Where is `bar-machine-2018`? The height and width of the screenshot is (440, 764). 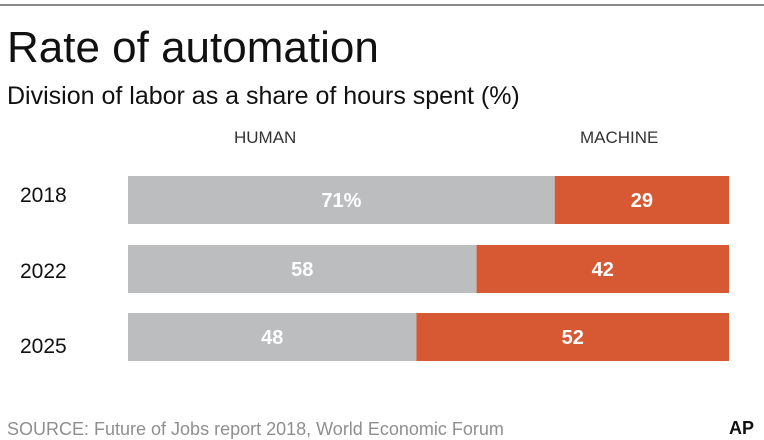 bar-machine-2018 is located at coordinates (641, 200).